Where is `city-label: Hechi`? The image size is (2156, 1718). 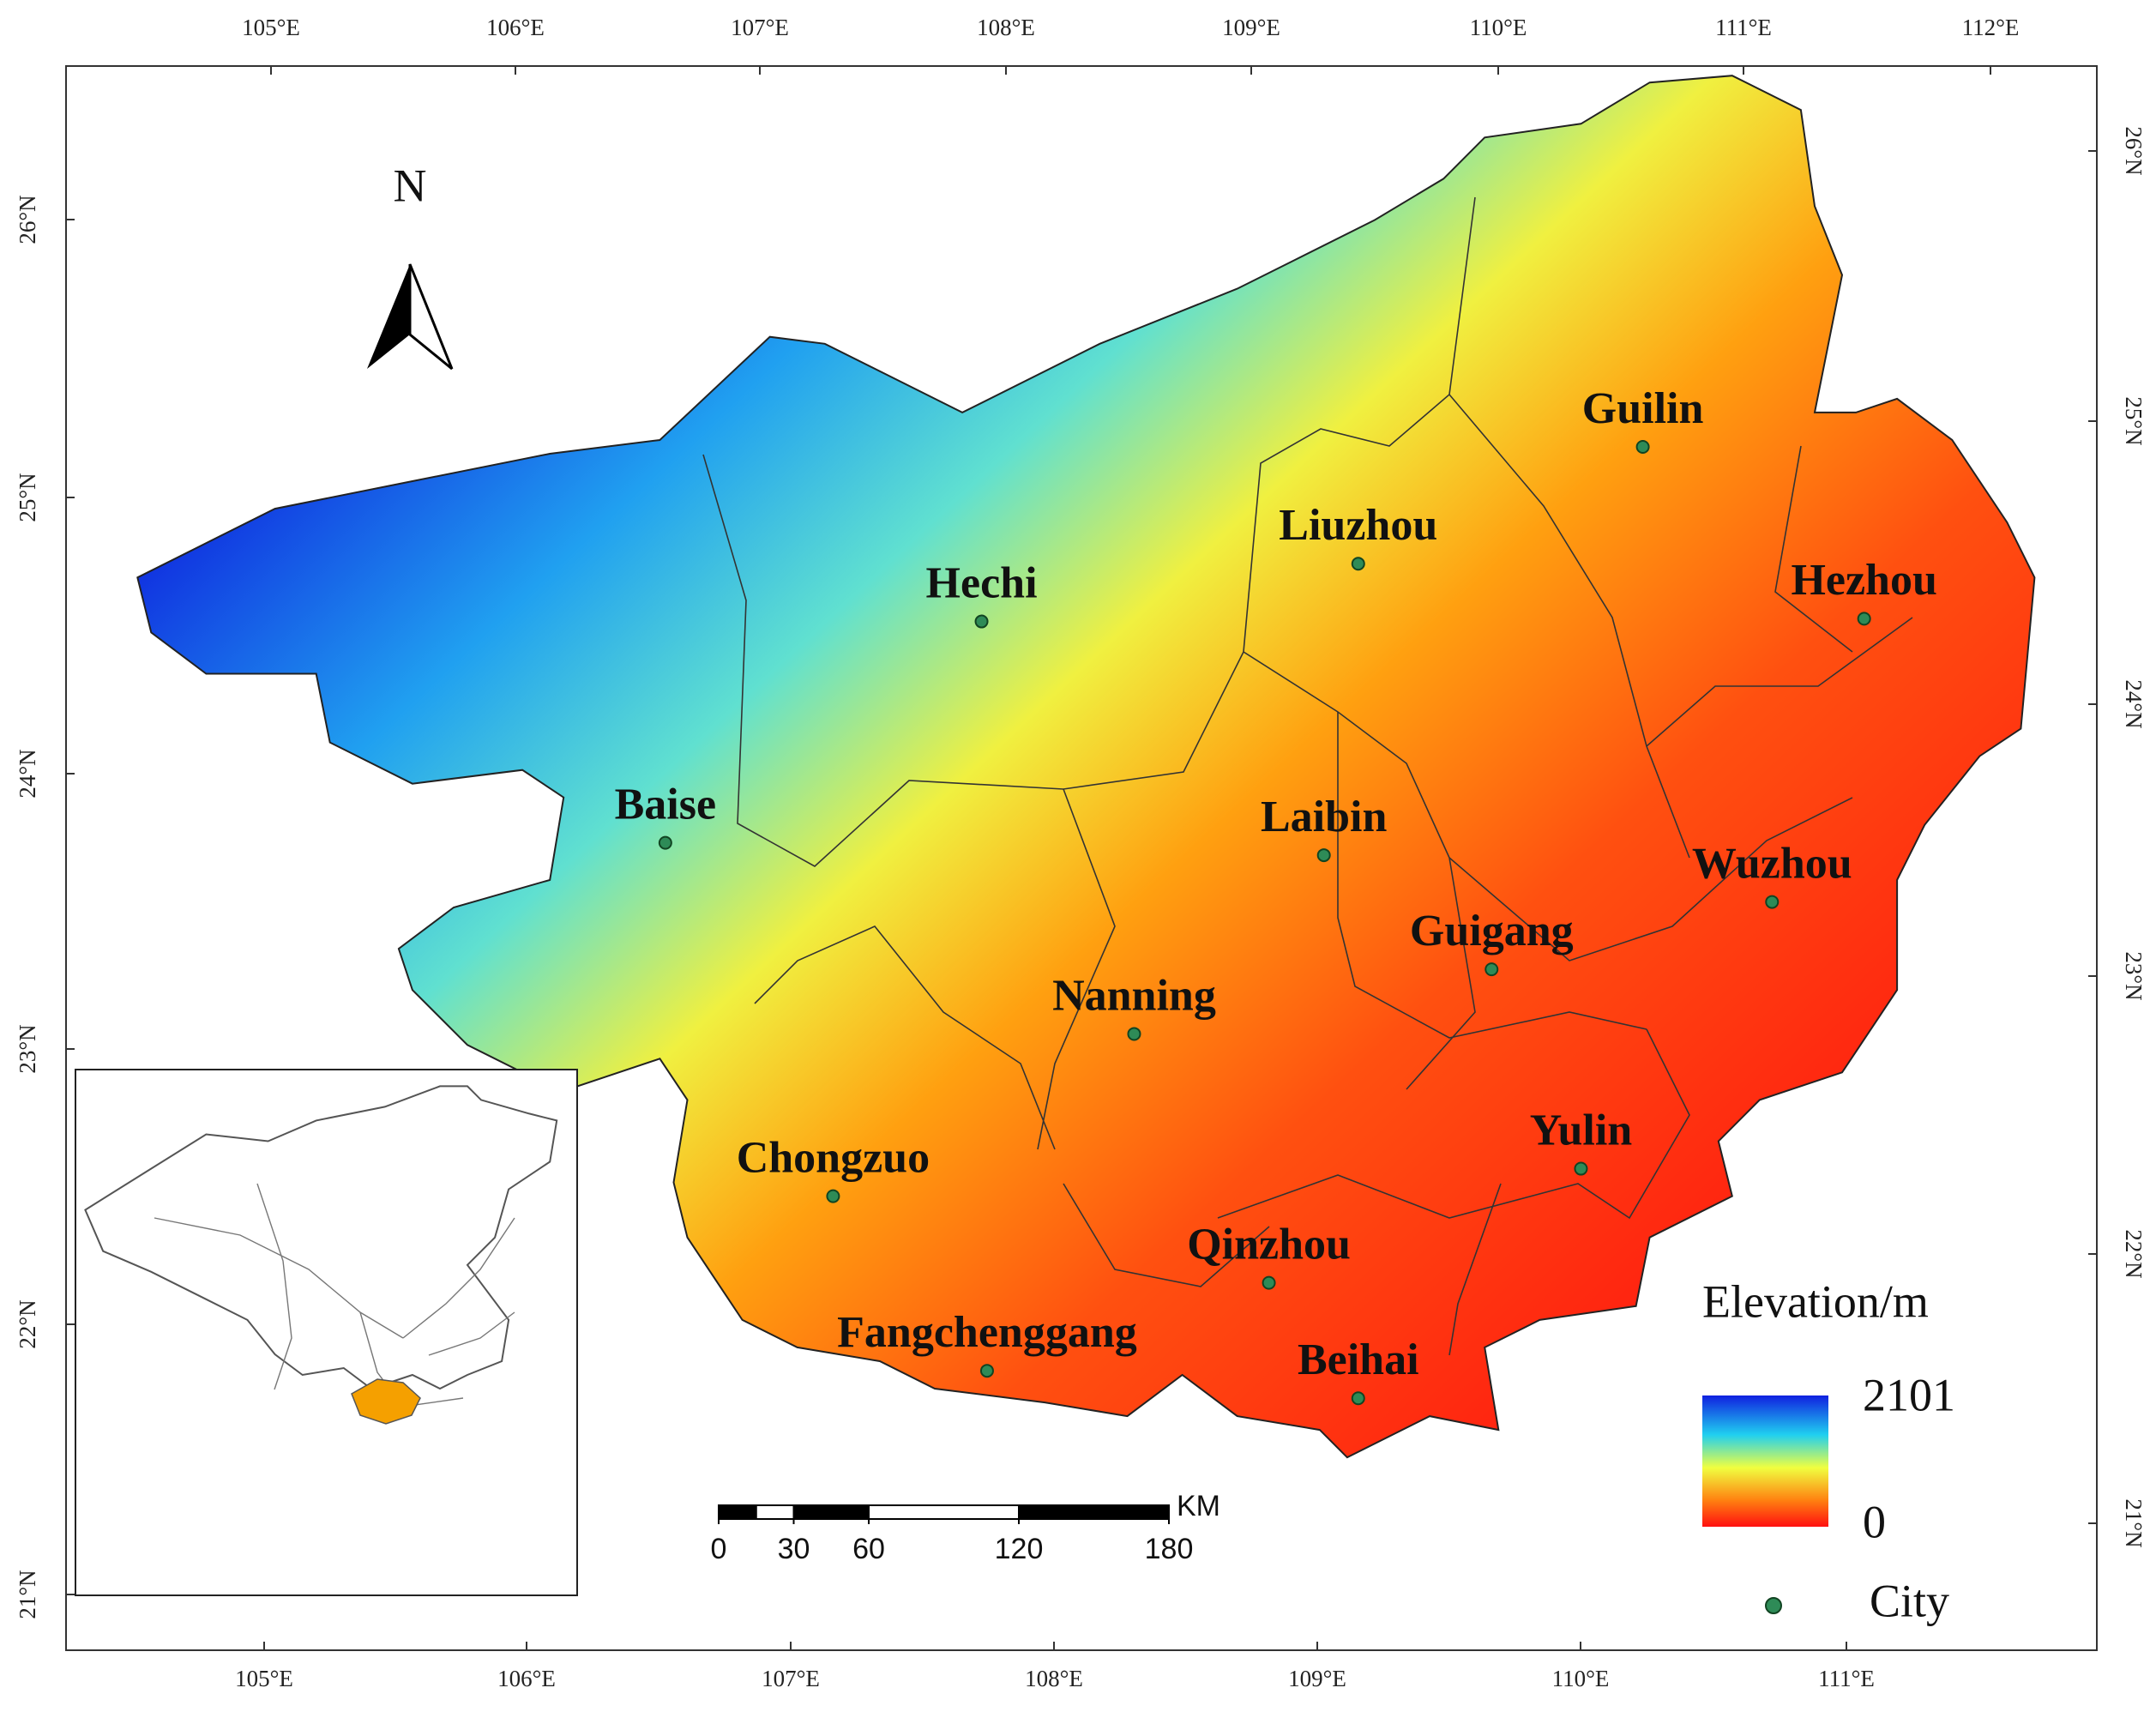
city-label: Hechi is located at coordinates (982, 582).